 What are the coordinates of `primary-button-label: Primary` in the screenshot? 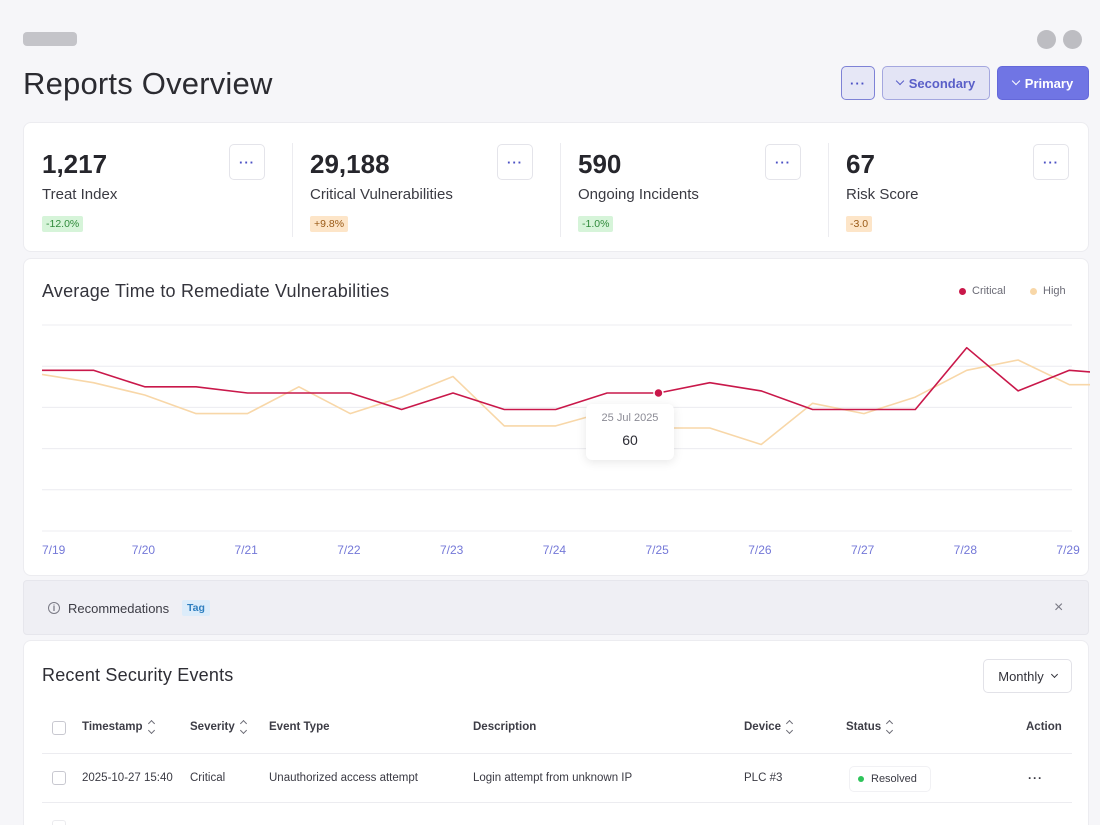 It's located at (1049, 83).